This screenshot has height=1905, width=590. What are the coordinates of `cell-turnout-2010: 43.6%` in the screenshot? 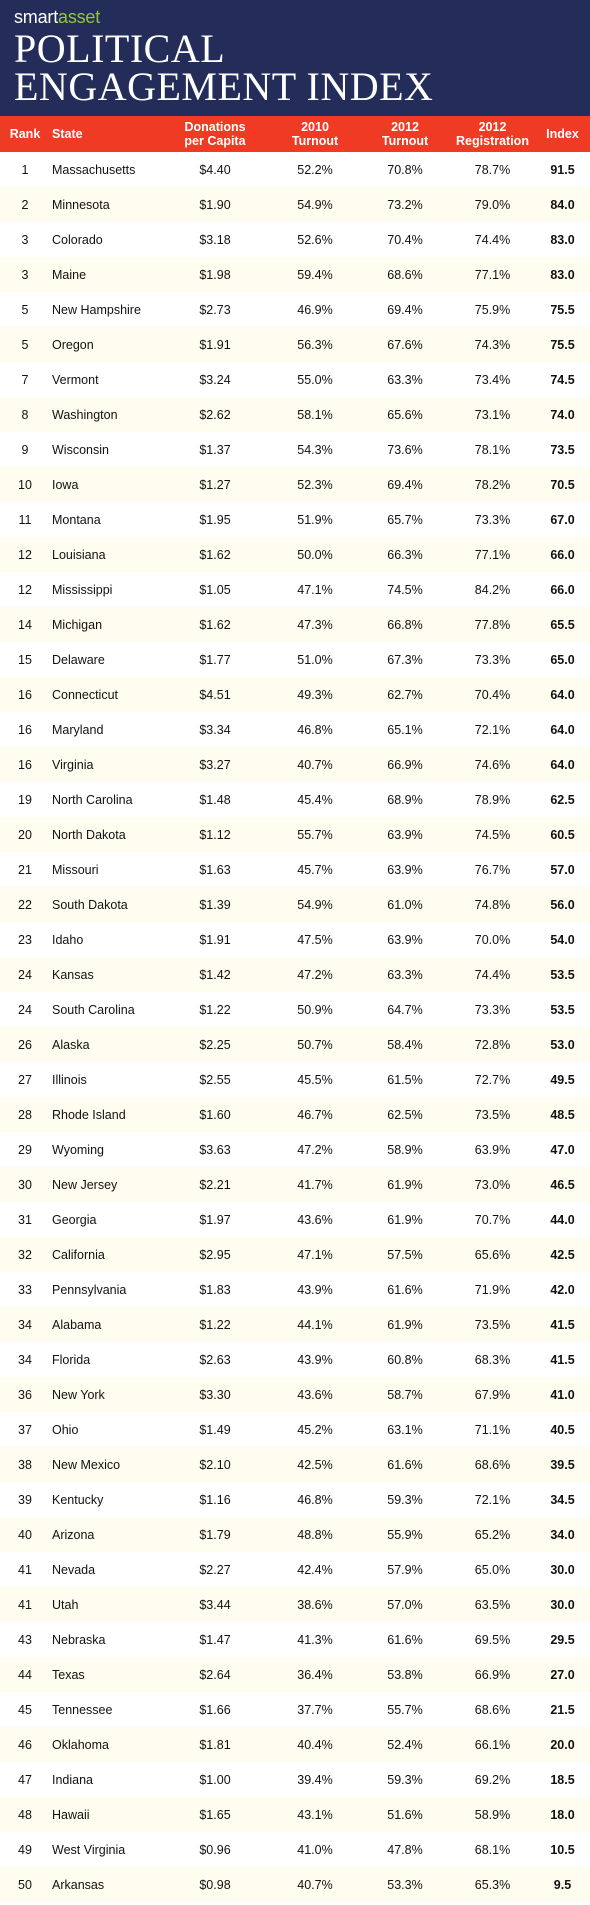 It's located at (315, 1394).